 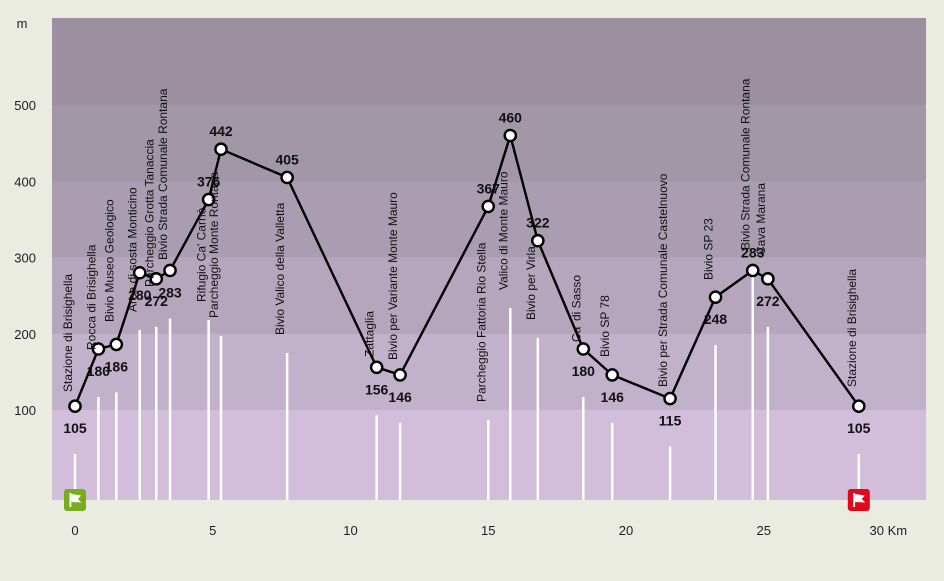 I want to click on x-tick-label: 0, so click(x=74, y=530).